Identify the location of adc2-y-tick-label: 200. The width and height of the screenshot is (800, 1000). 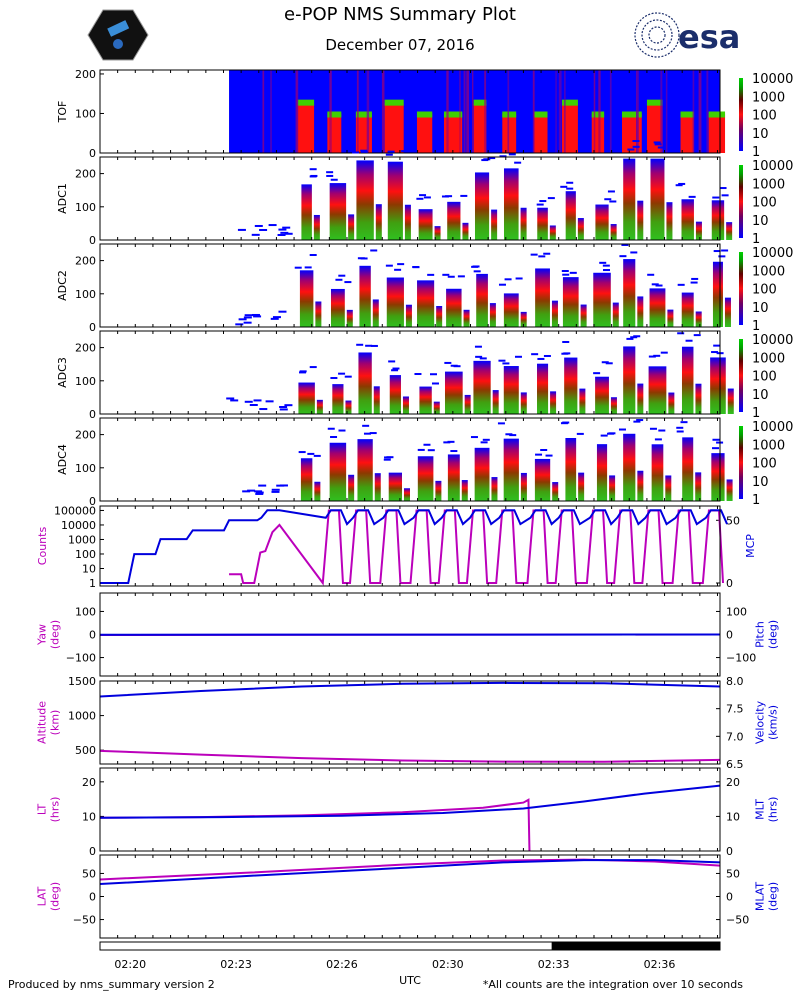
(85, 261).